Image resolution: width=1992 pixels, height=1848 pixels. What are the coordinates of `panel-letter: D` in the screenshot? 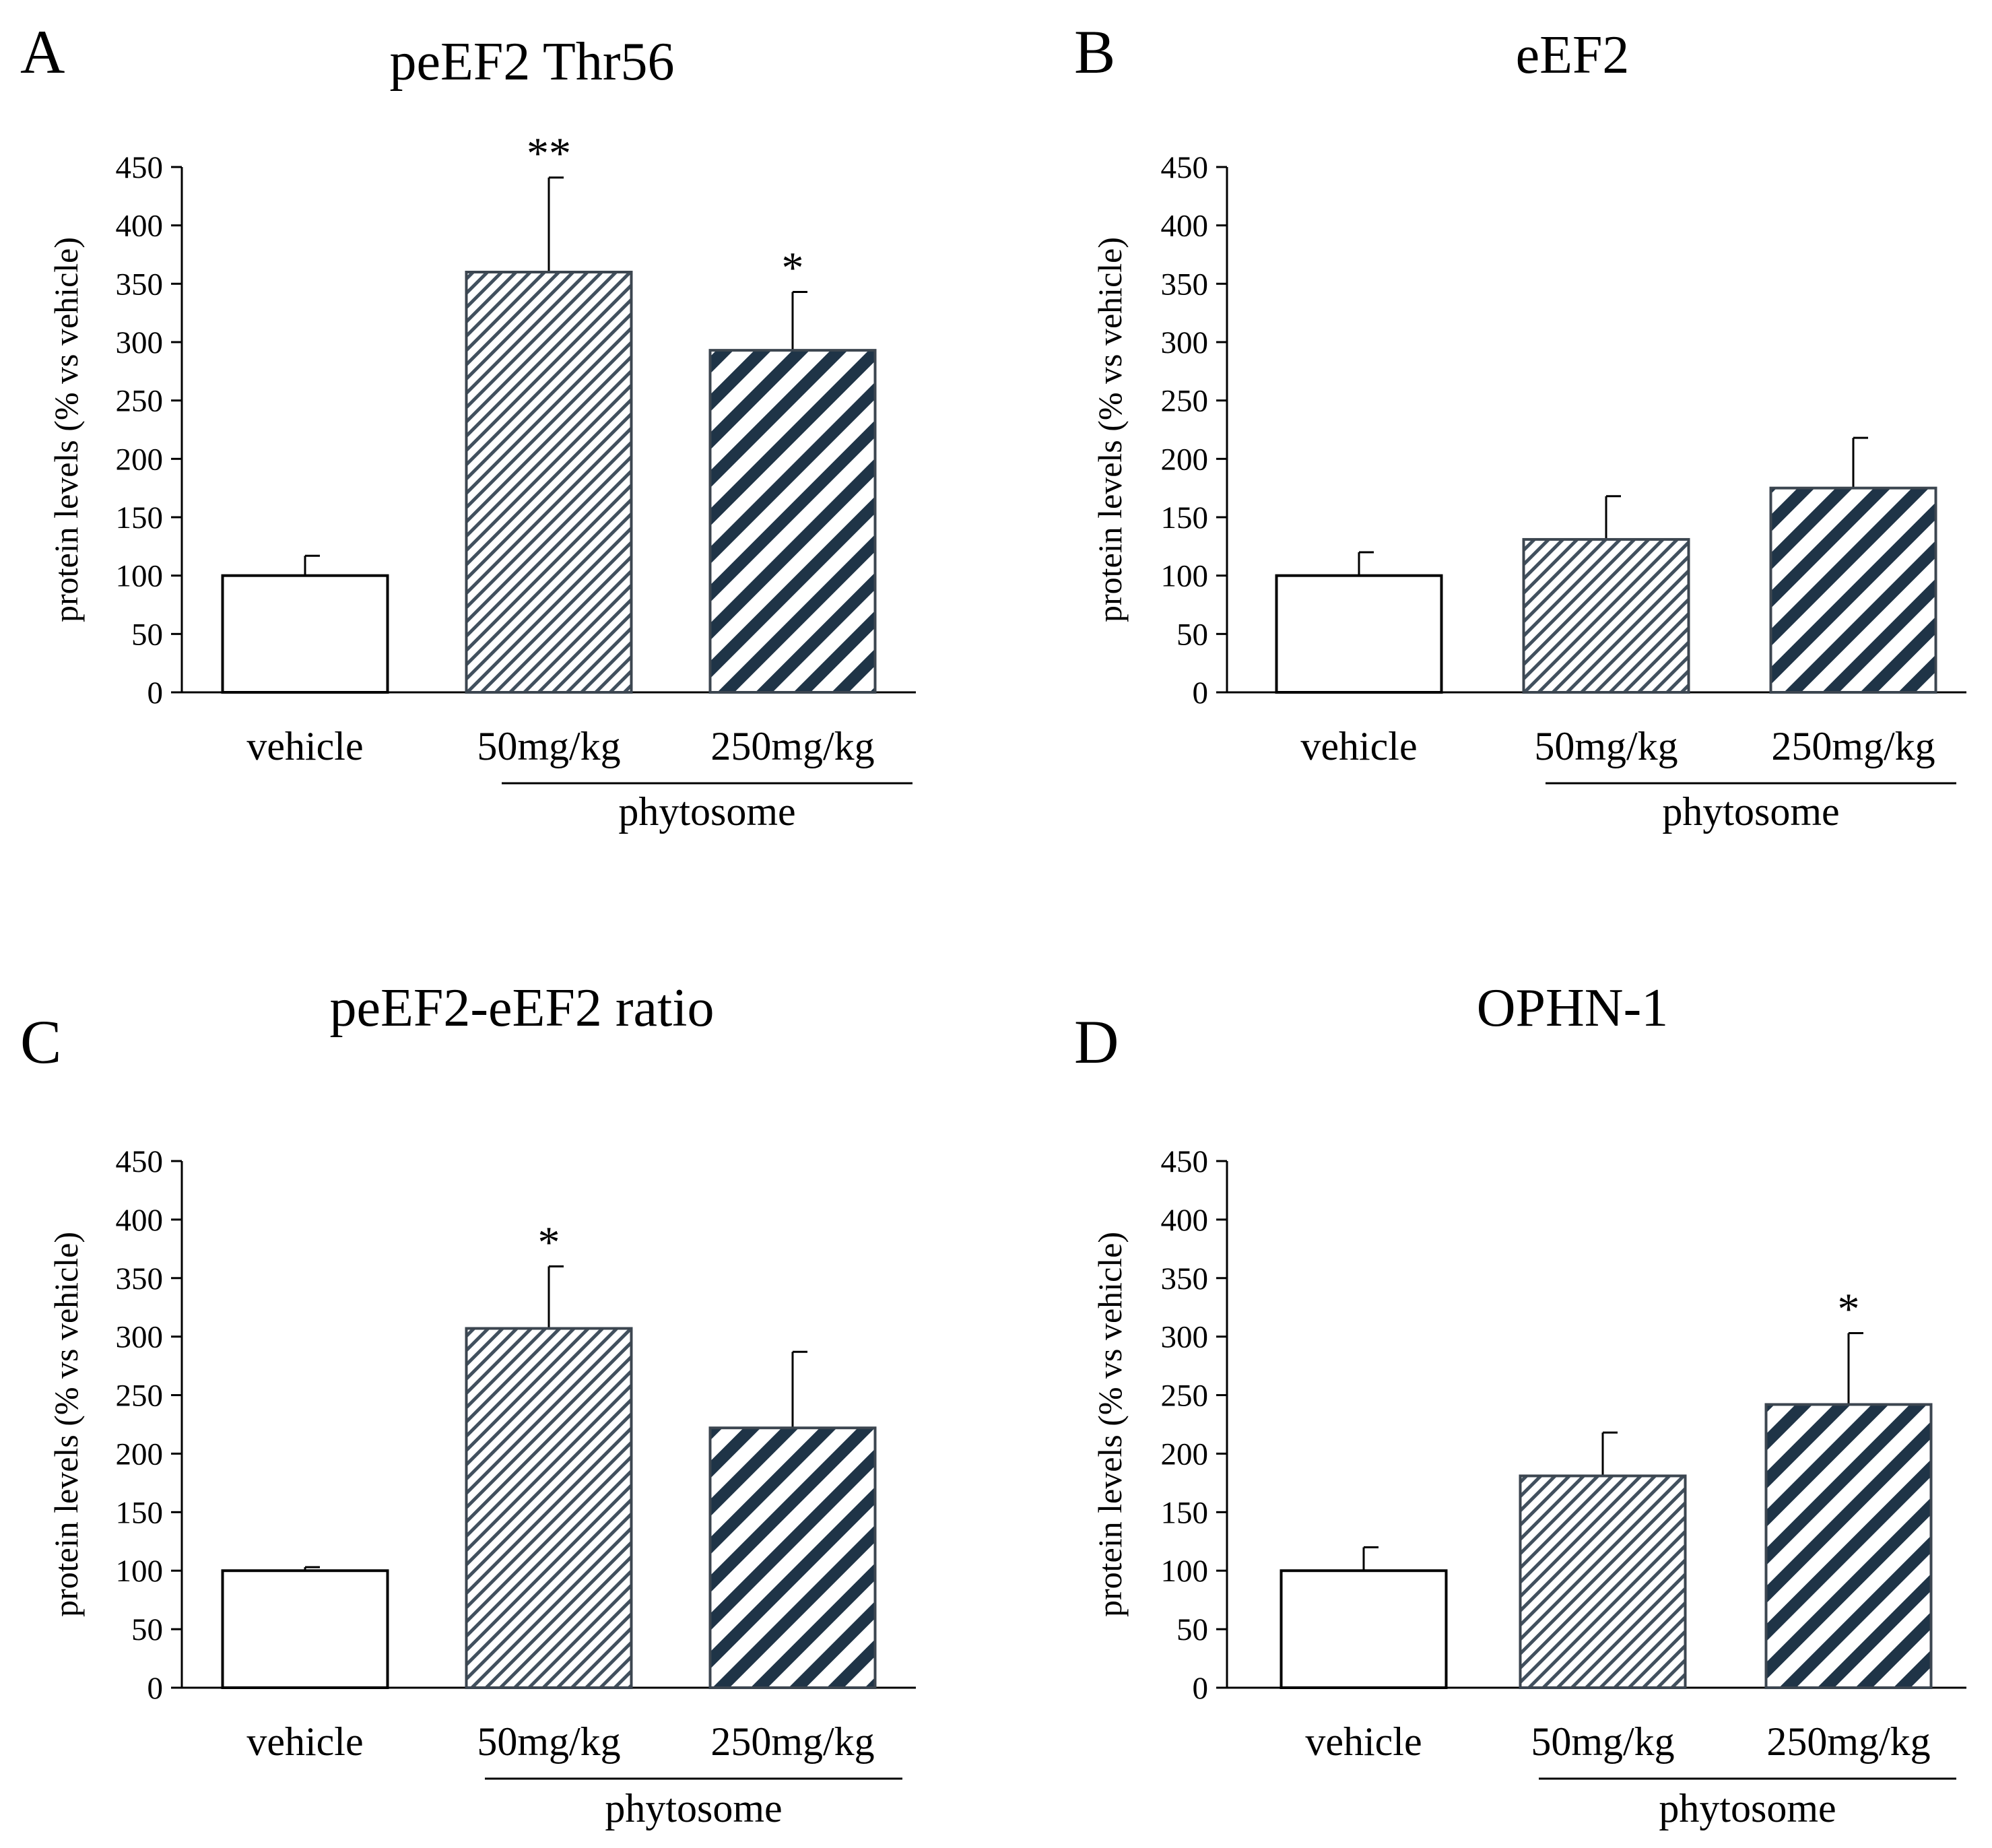 It's located at (1096, 1042).